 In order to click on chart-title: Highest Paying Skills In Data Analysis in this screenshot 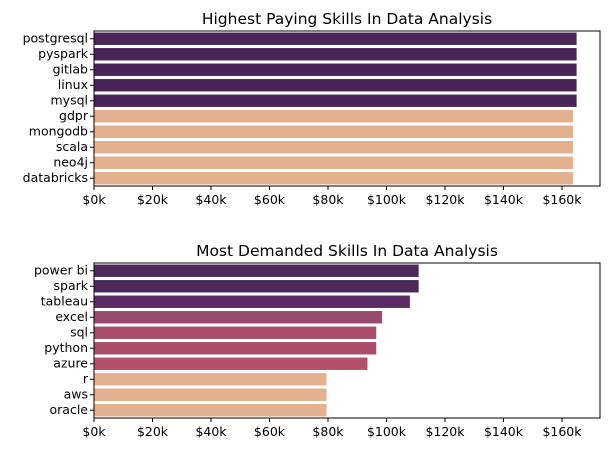, I will do `click(347, 19)`.